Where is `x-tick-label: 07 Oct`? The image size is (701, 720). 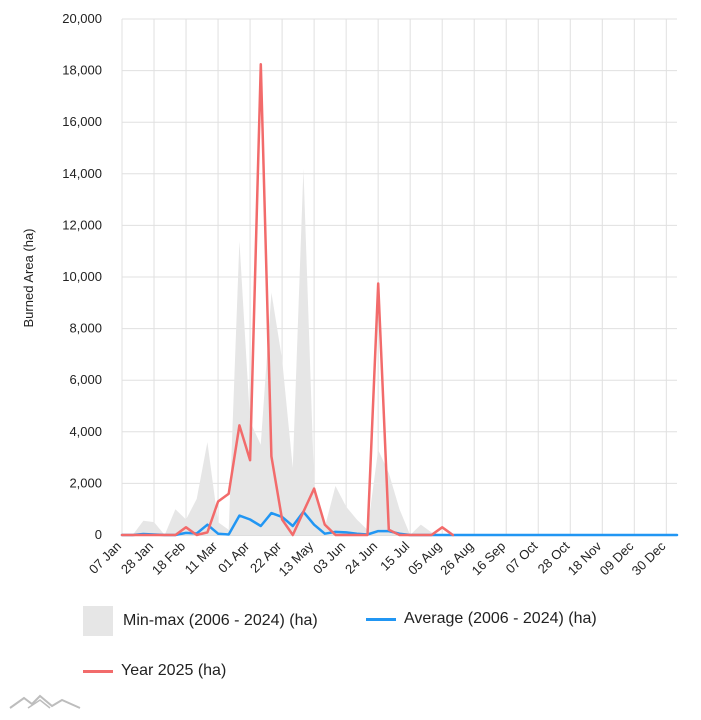
x-tick-label: 07 Oct is located at coordinates (522, 557).